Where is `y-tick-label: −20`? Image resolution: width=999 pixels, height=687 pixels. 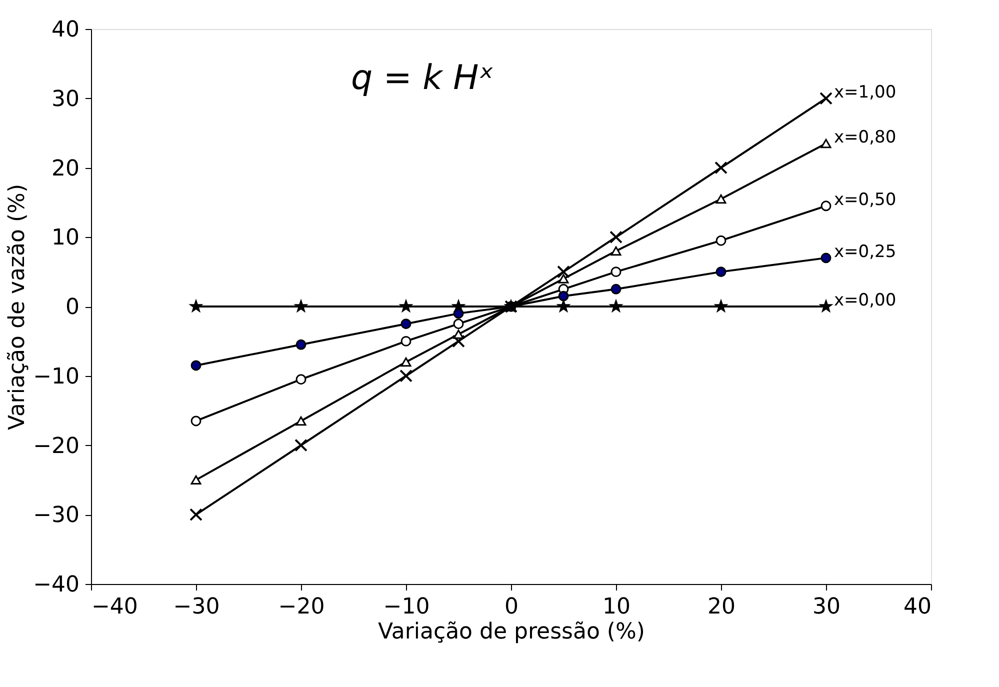 y-tick-label: −20 is located at coordinates (56, 446).